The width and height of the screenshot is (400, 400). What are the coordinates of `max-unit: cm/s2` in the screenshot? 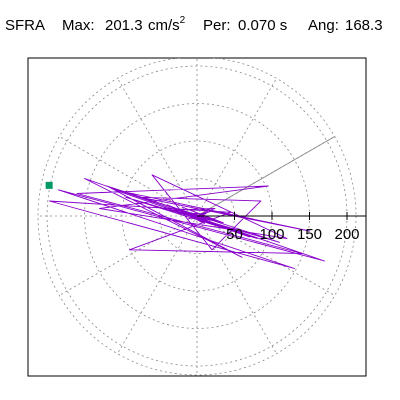 It's located at (167, 24).